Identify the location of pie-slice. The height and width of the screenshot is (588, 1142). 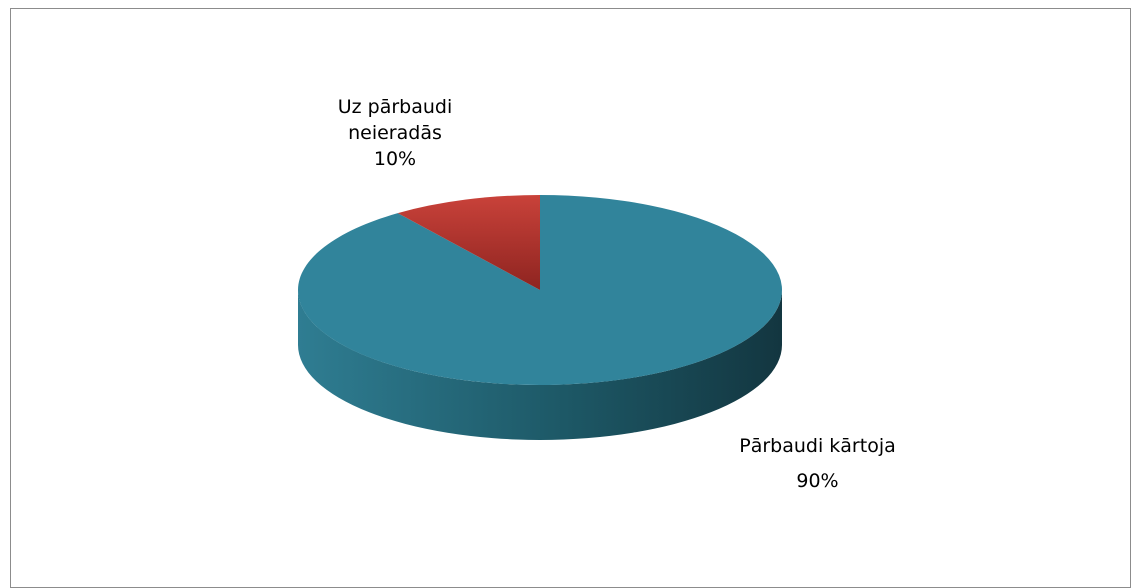
(468, 242).